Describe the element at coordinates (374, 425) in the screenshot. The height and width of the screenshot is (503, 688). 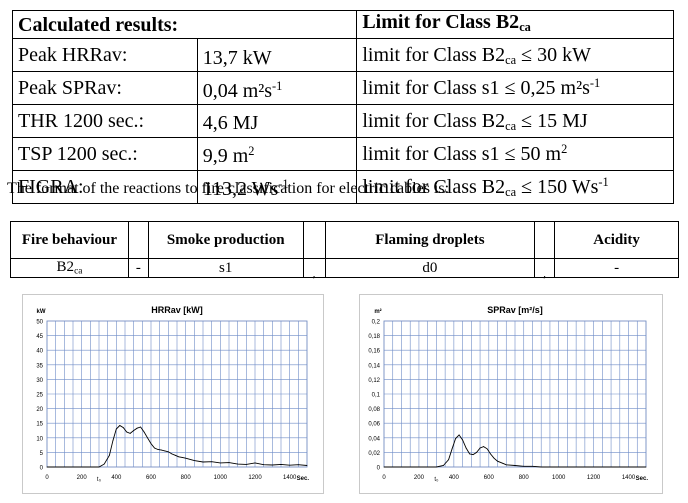
I see `y-tick-label: 0,06` at that location.